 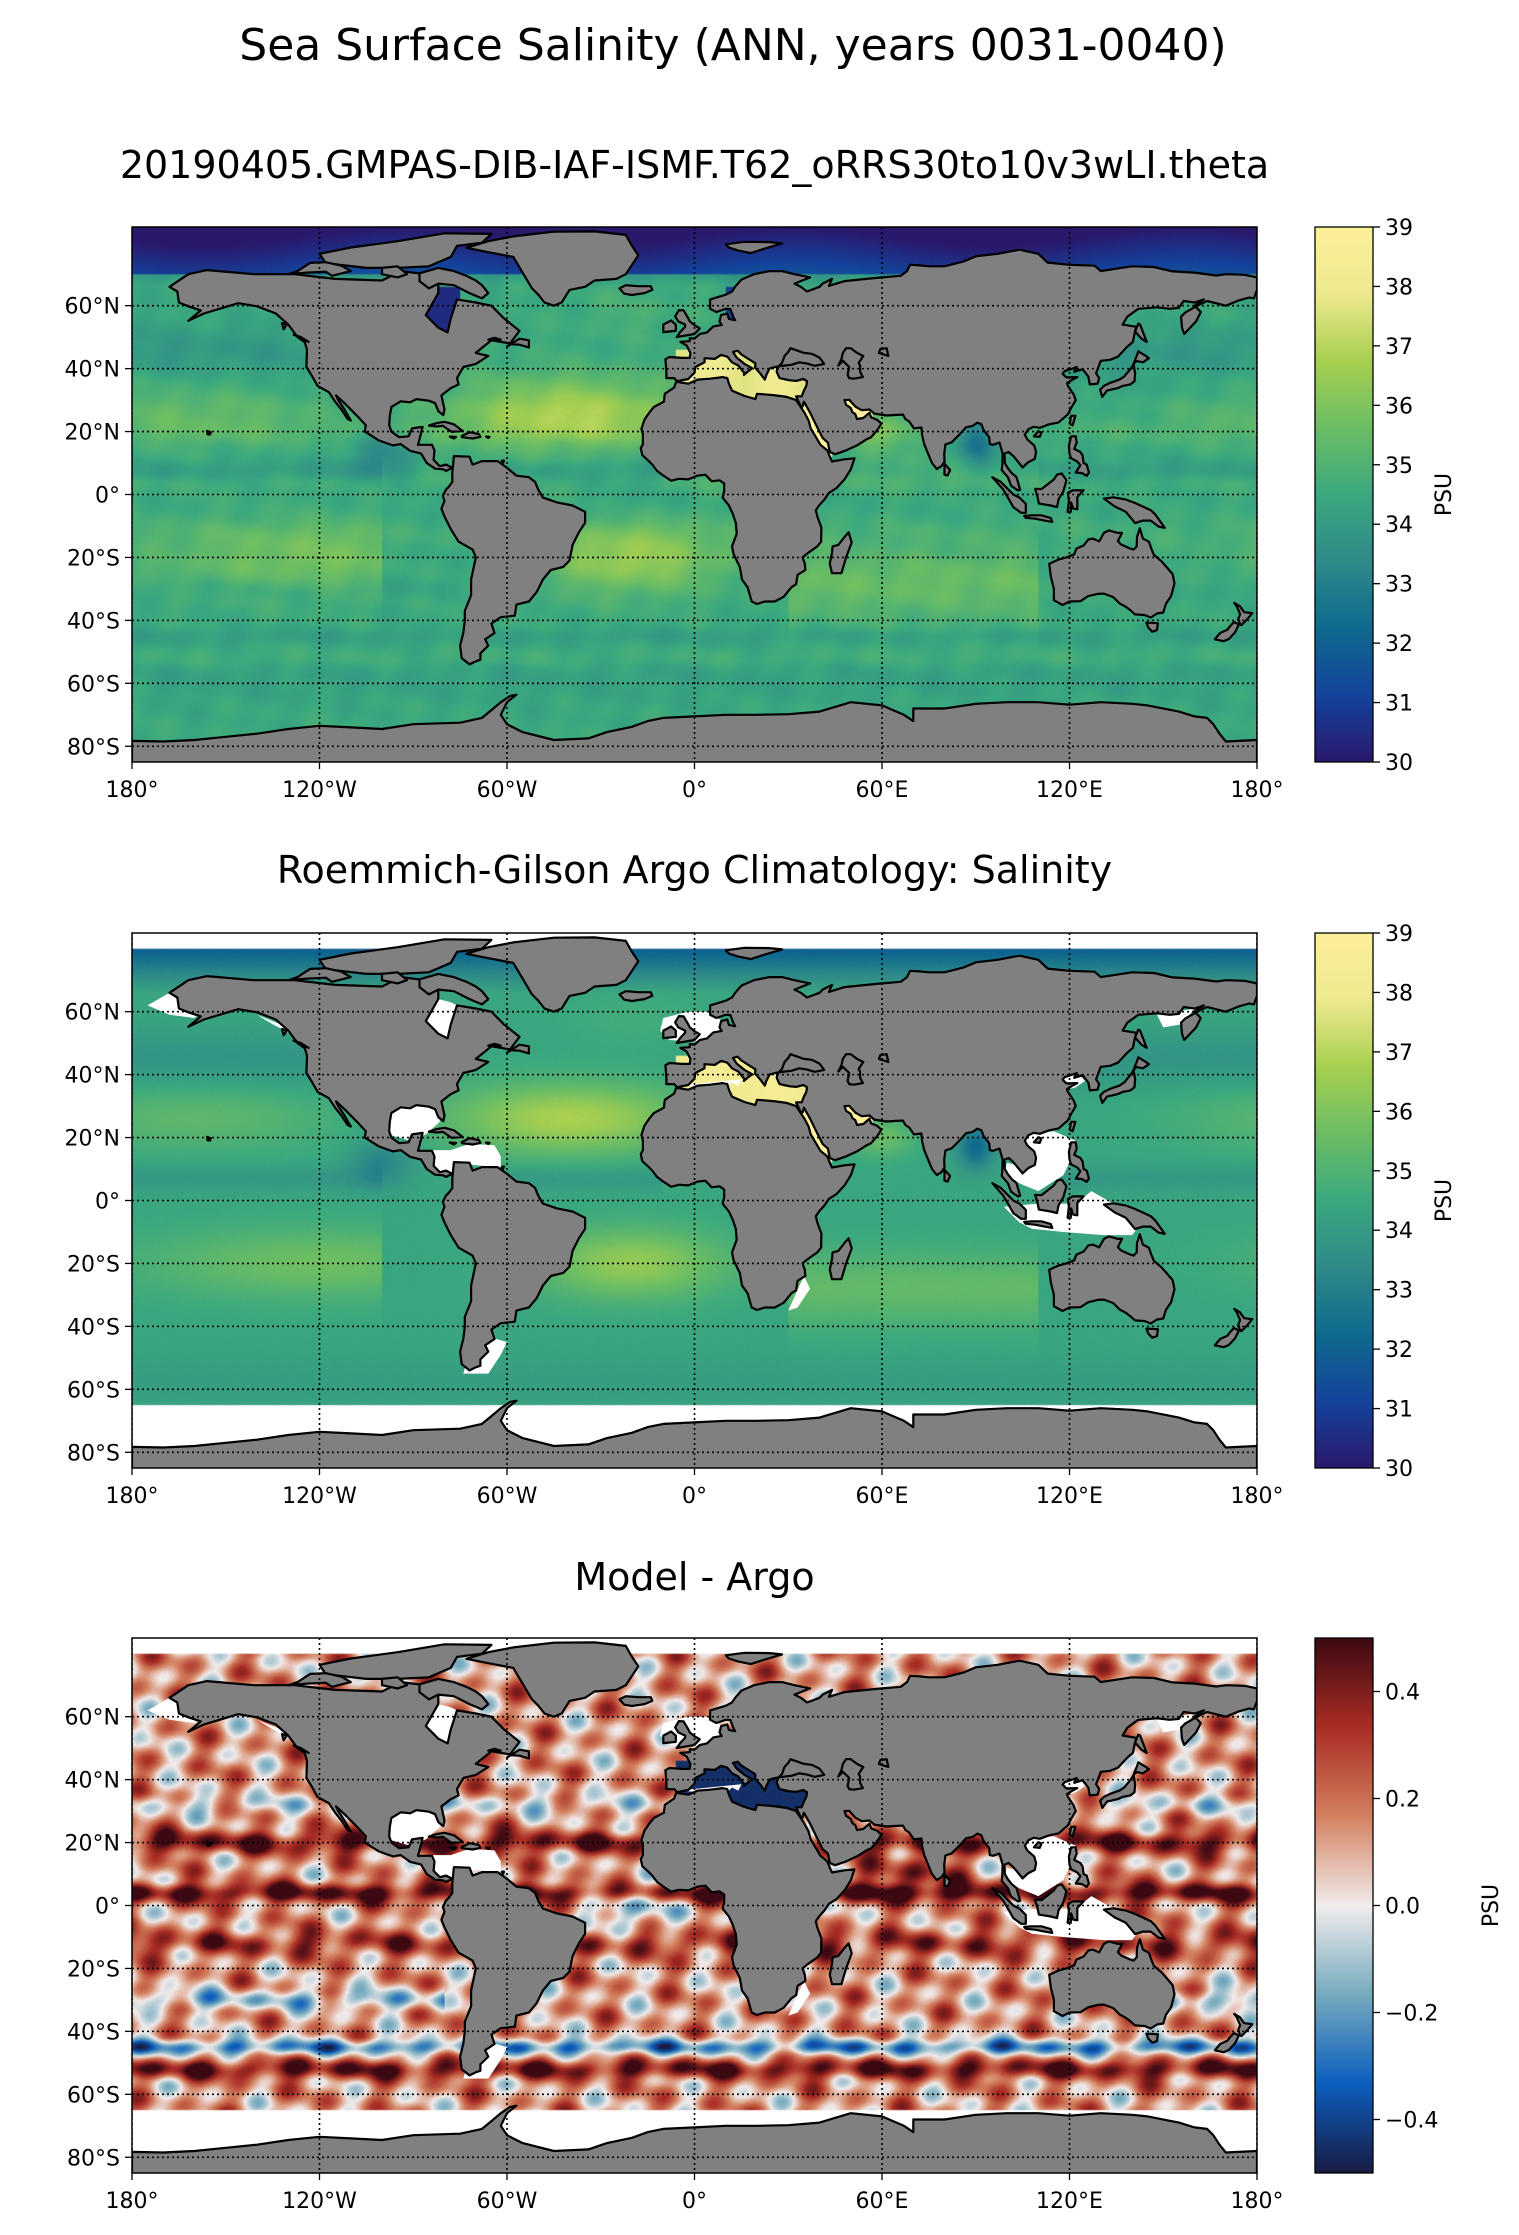 I want to click on colorbar-tick-label: 32, so click(x=1399, y=1350).